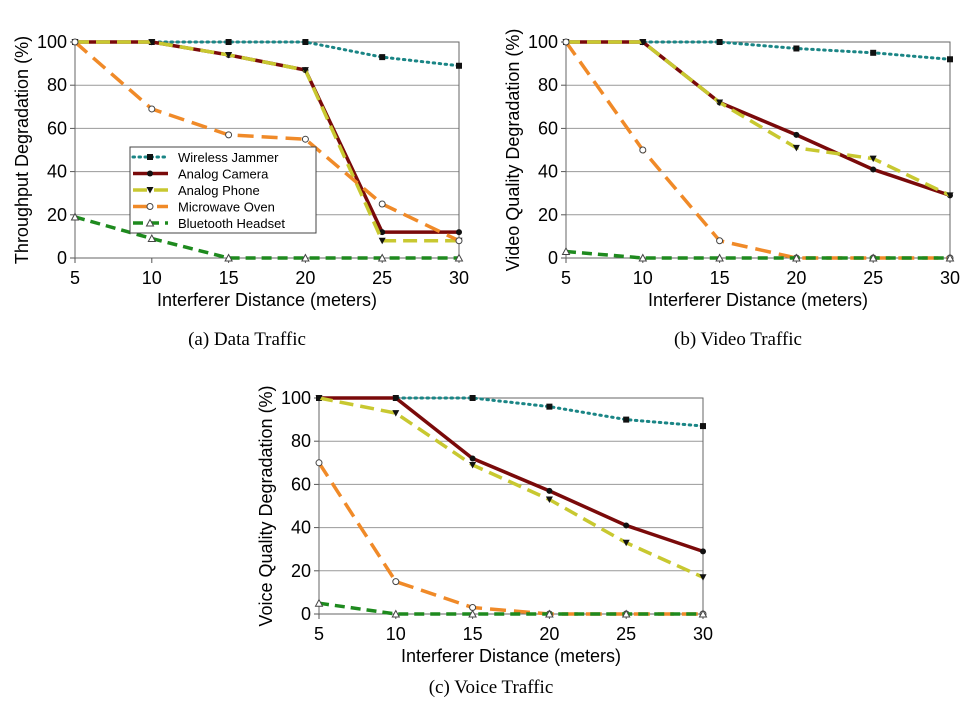 This screenshot has width=966, height=714. What do you see at coordinates (247, 339) in the screenshot?
I see `caption: (a) Data Traffic` at bounding box center [247, 339].